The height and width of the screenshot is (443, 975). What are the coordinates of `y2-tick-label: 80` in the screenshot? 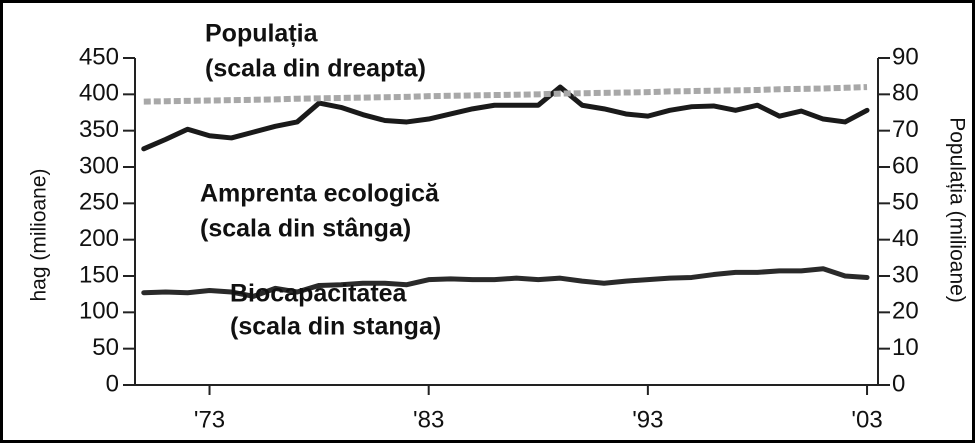 It's located at (905, 93).